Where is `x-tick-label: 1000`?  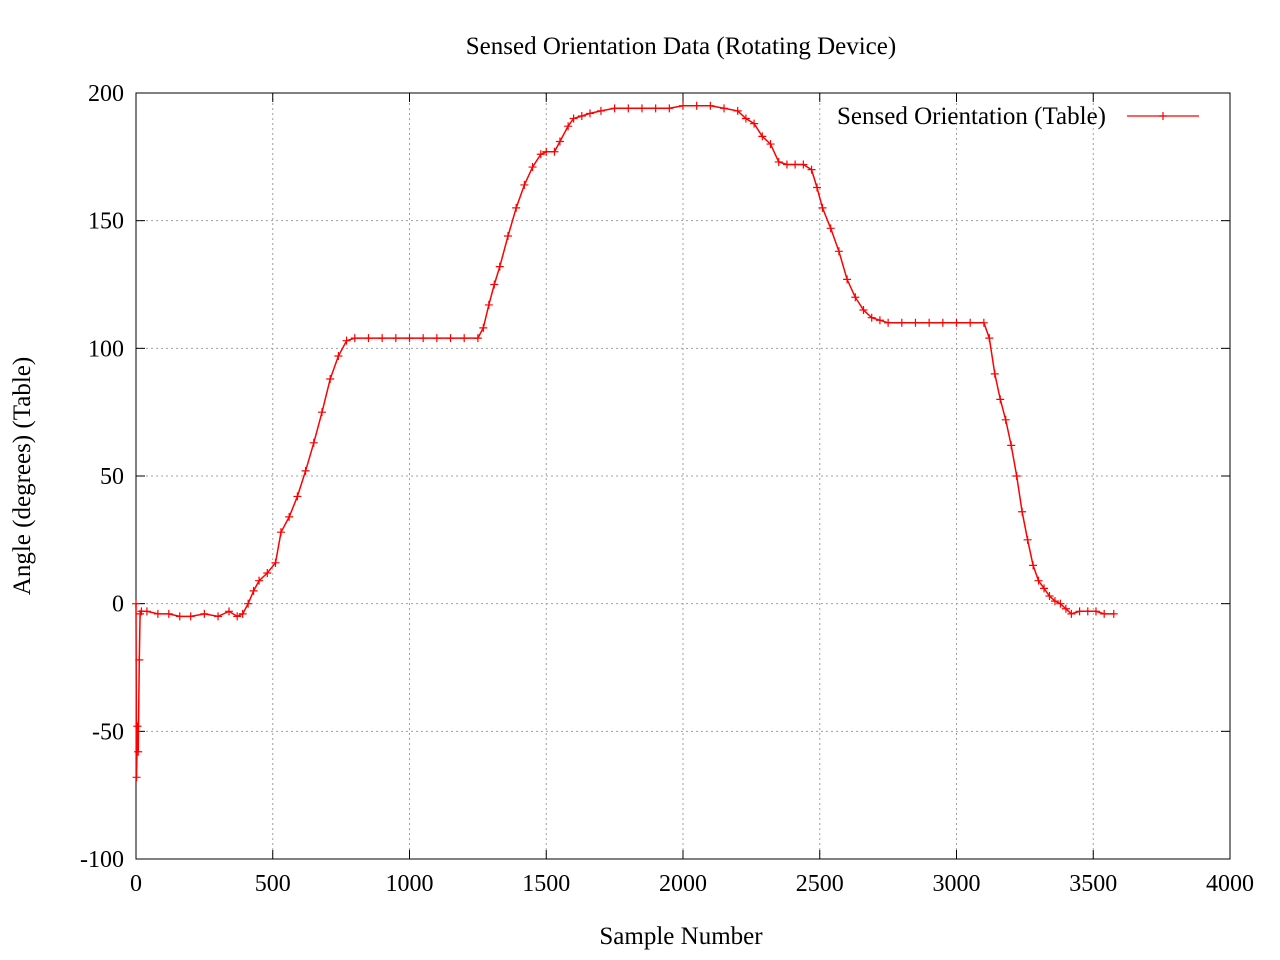
x-tick-label: 1000 is located at coordinates (410, 884).